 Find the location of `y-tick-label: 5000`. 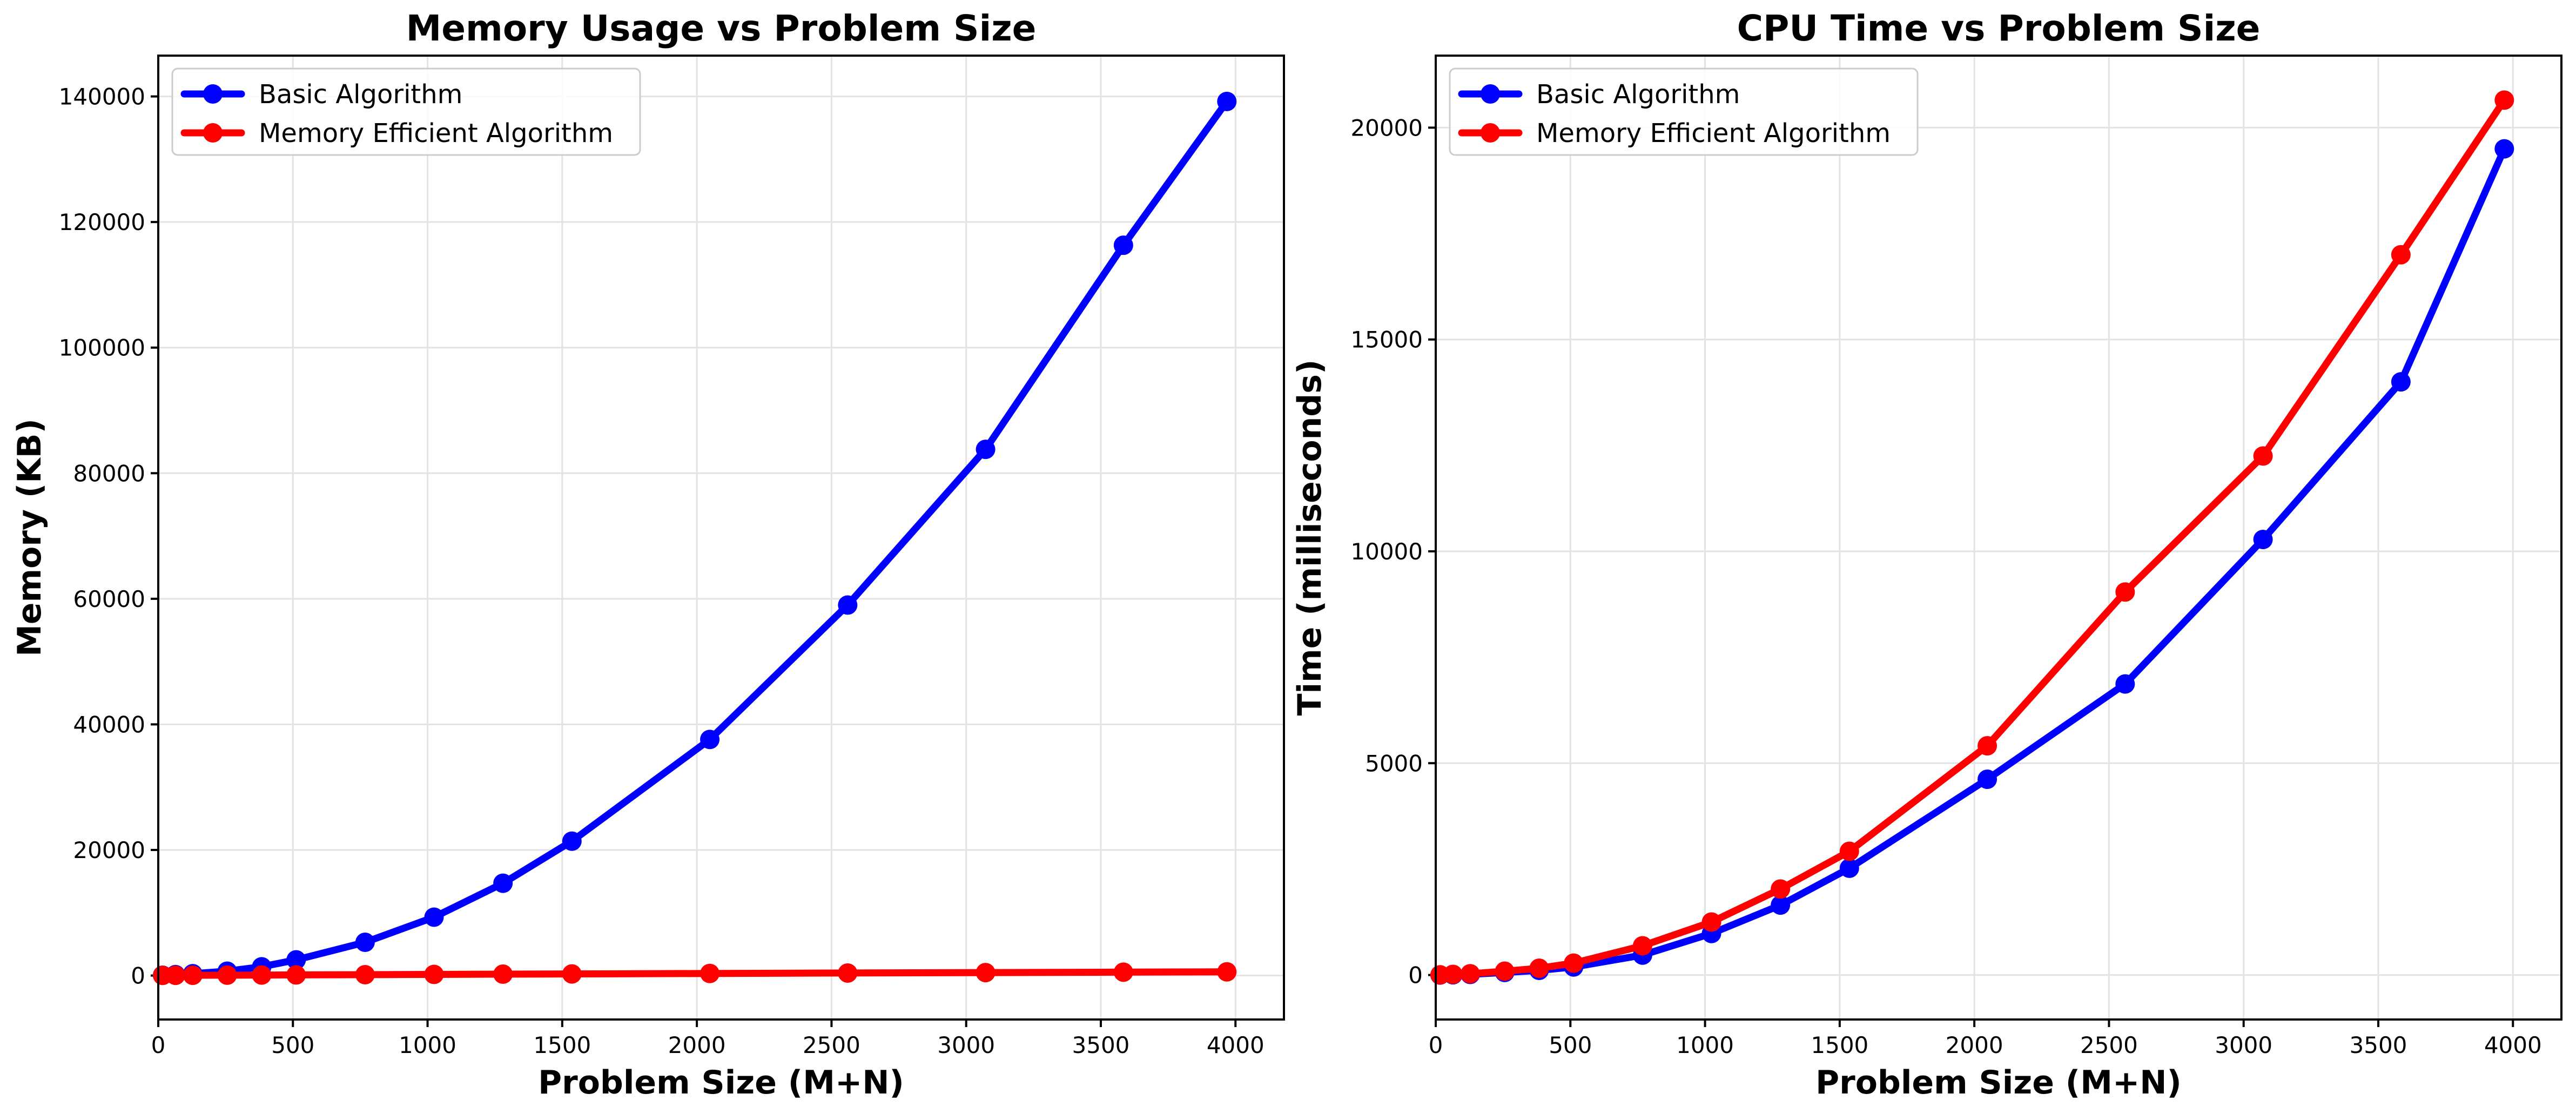

y-tick-label: 5000 is located at coordinates (1394, 764).